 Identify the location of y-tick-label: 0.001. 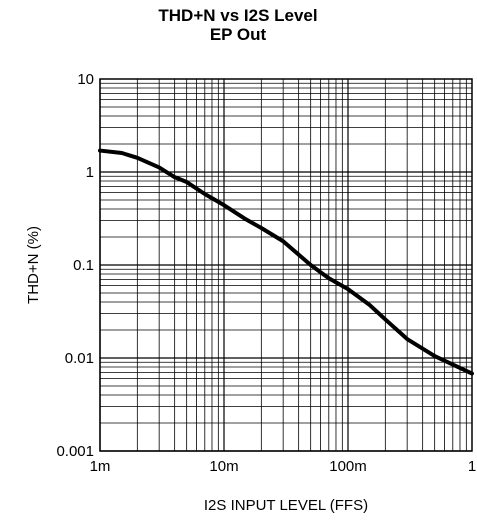
(75, 451).